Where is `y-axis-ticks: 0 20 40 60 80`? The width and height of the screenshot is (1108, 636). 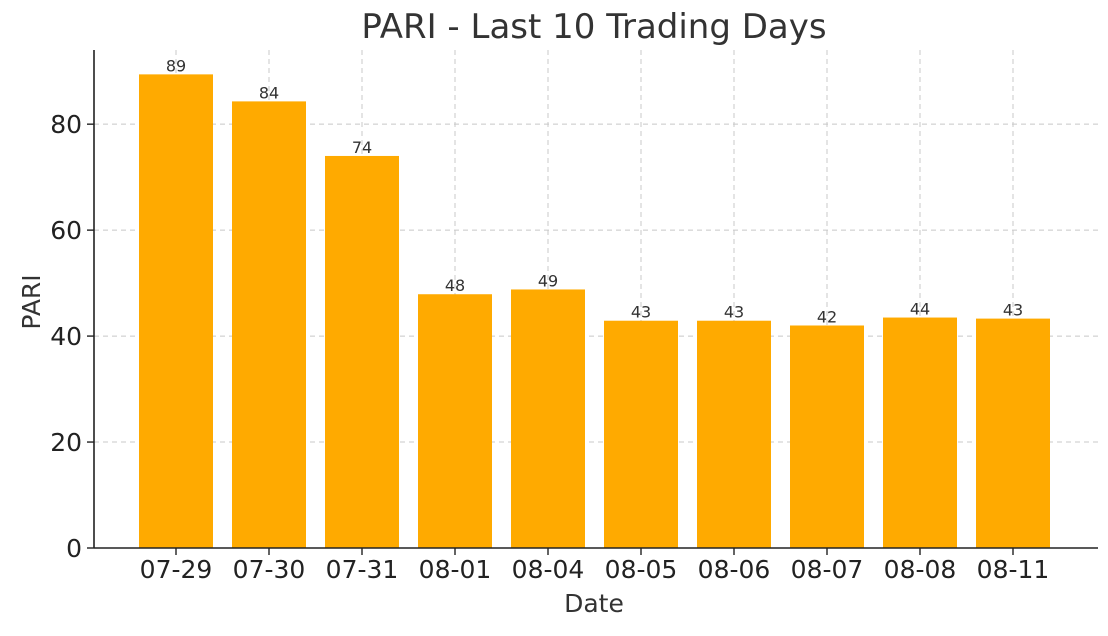 y-axis-ticks: 0 20 40 60 80 is located at coordinates (72, 336).